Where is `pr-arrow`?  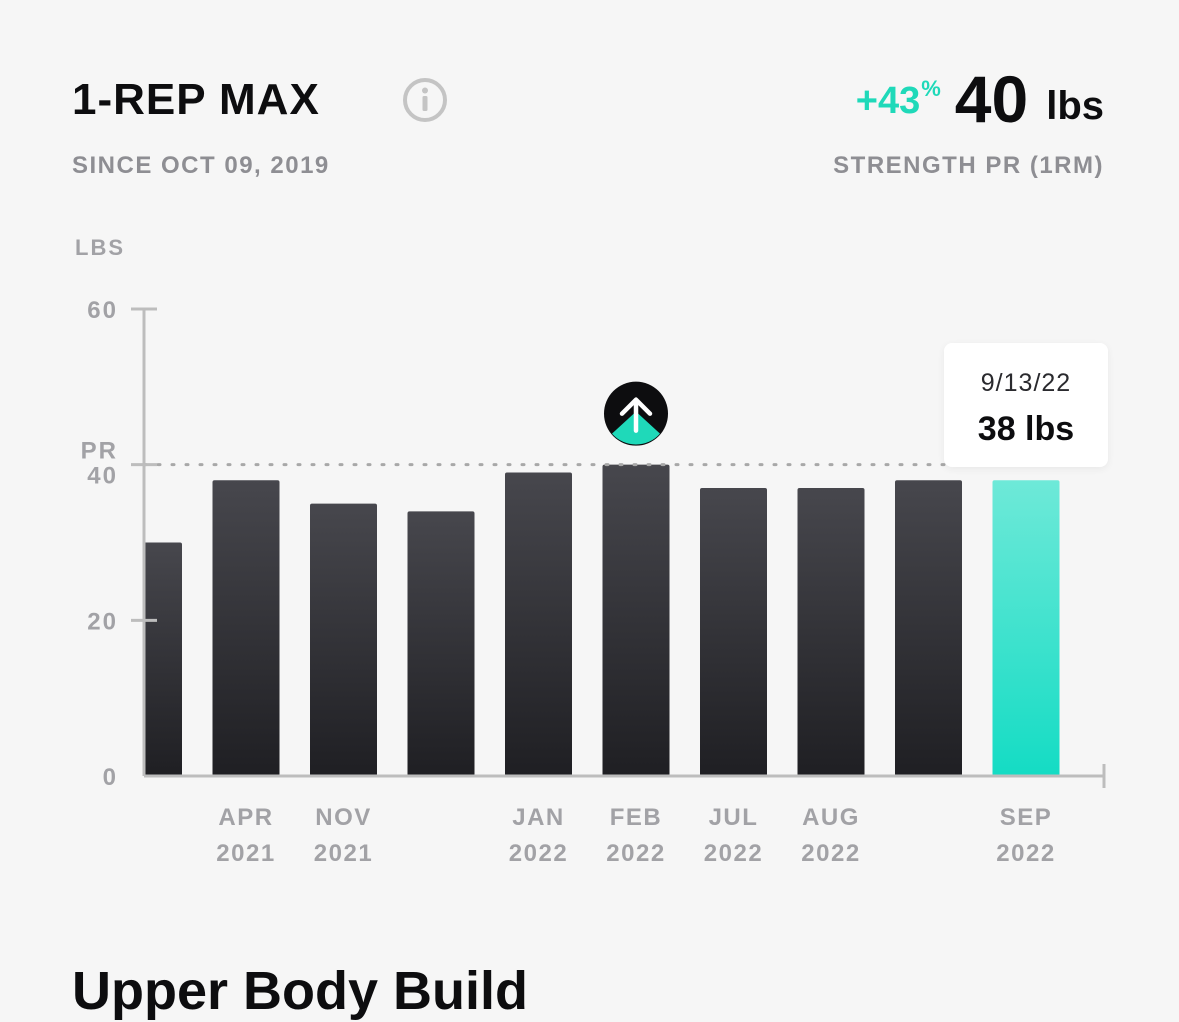 pr-arrow is located at coordinates (636, 415).